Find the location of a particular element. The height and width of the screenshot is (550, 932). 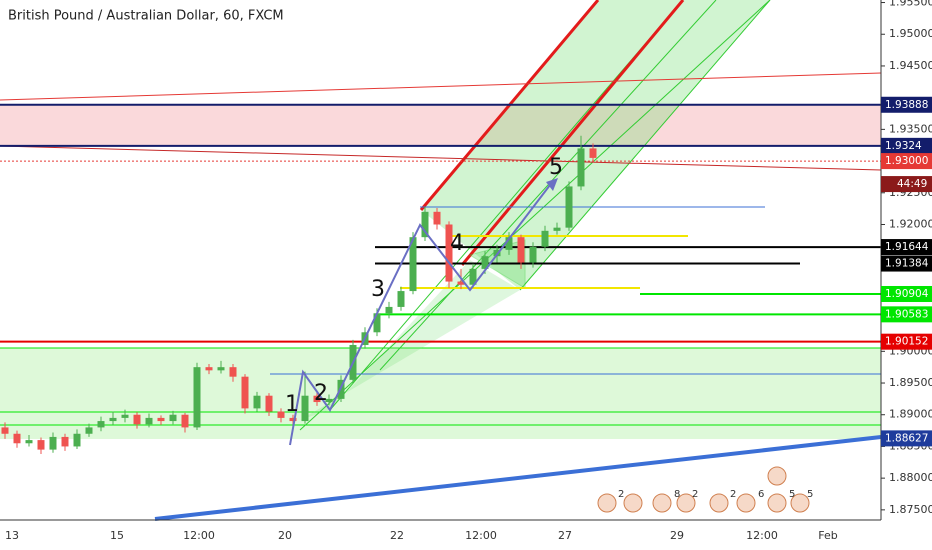

wave-path is located at coordinates (420, 315).